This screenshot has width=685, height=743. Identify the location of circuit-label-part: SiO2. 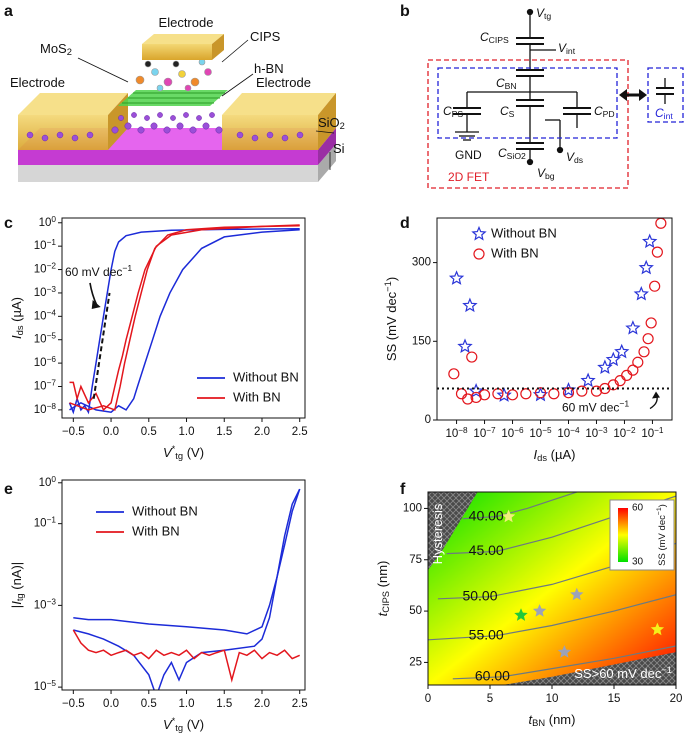
(516, 156).